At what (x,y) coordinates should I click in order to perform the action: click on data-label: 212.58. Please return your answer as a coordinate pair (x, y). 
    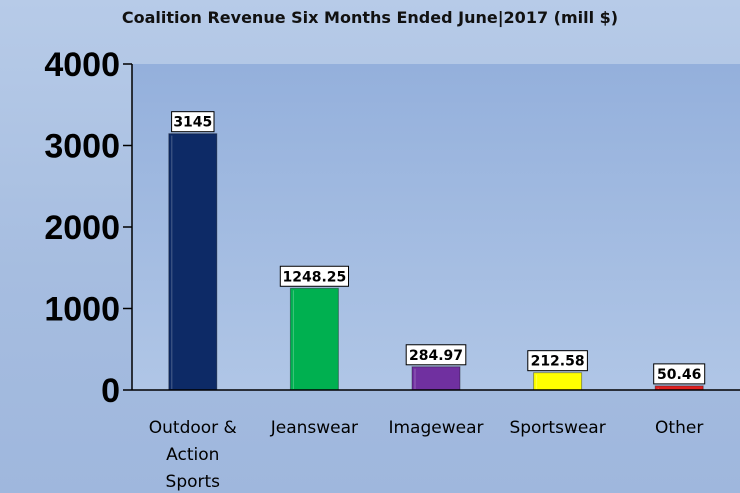
    Looking at the image, I should click on (558, 362).